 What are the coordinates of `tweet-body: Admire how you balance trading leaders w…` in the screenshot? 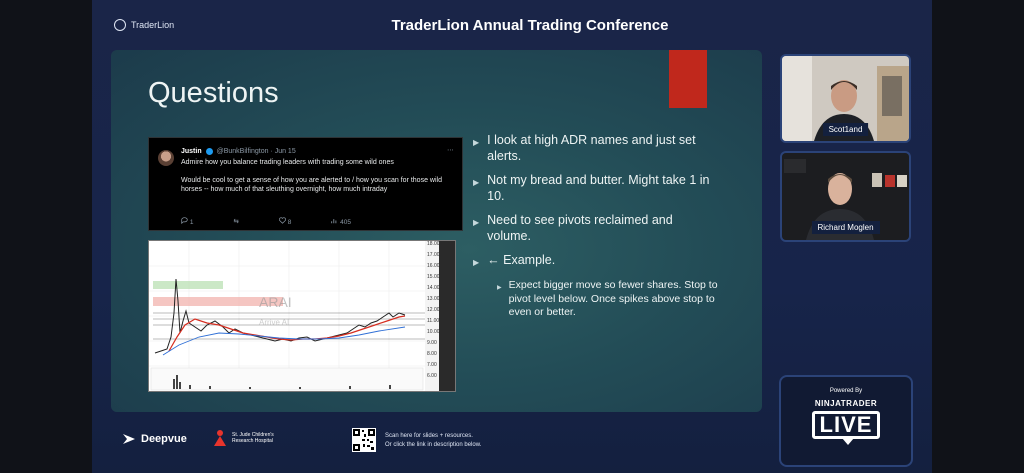 It's located at (316, 180).